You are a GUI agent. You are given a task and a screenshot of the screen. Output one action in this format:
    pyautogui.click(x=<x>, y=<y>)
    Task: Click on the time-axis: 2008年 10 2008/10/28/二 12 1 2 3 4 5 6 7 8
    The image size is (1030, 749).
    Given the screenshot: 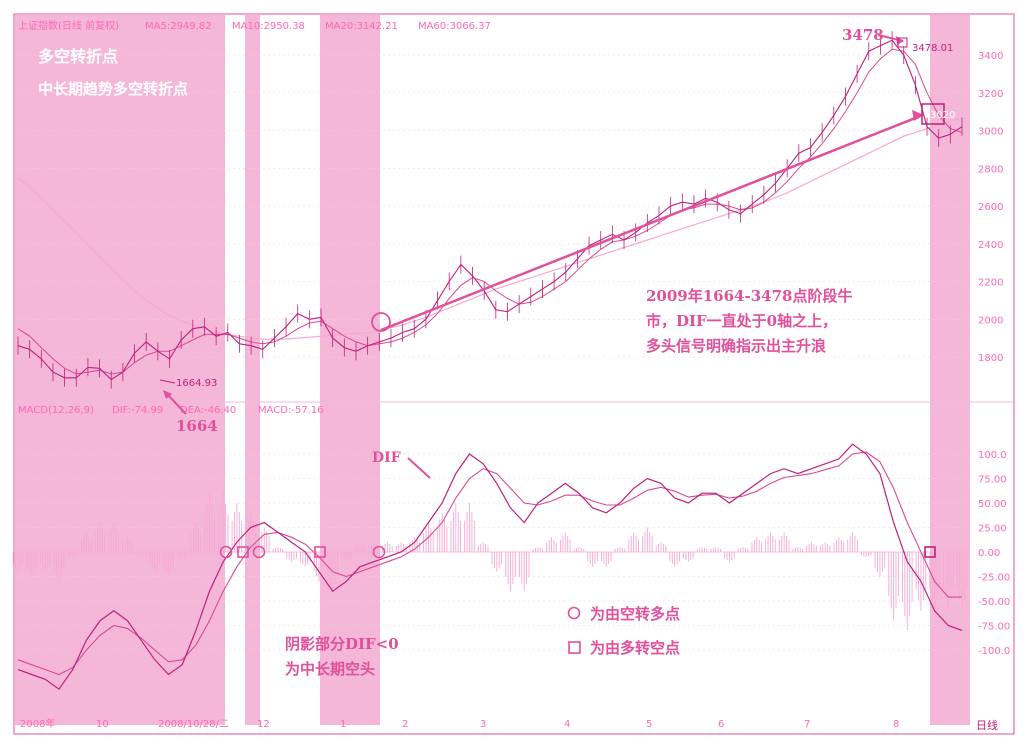 What is the action you would take?
    pyautogui.click(x=459, y=723)
    